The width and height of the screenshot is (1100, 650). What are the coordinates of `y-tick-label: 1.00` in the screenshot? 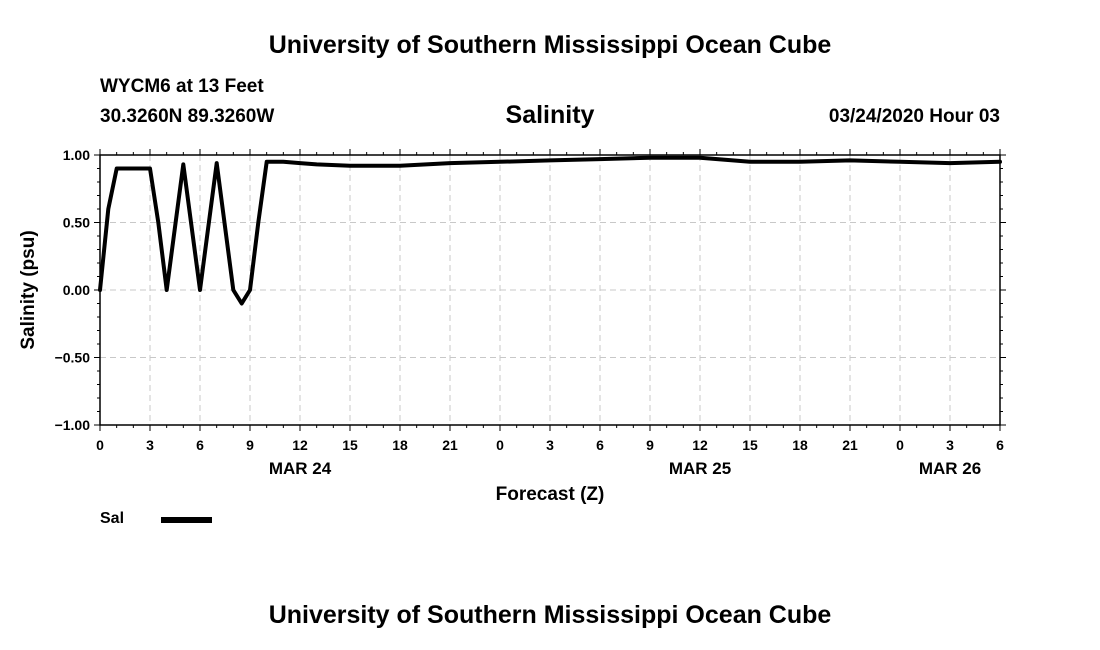 It's located at (76, 155).